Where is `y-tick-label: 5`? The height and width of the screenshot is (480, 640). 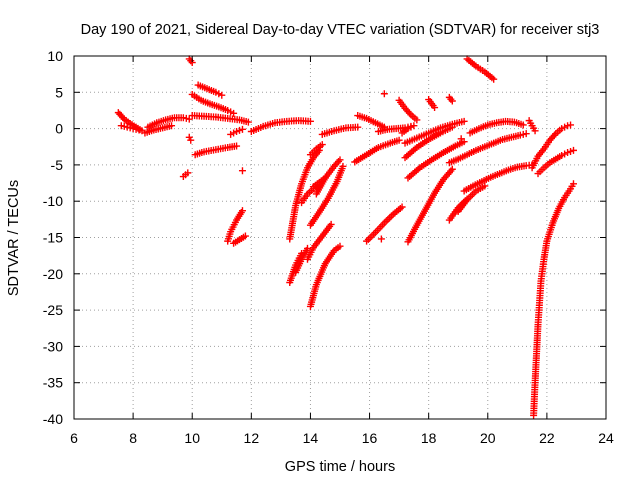
y-tick-label: 5 is located at coordinates (59, 92).